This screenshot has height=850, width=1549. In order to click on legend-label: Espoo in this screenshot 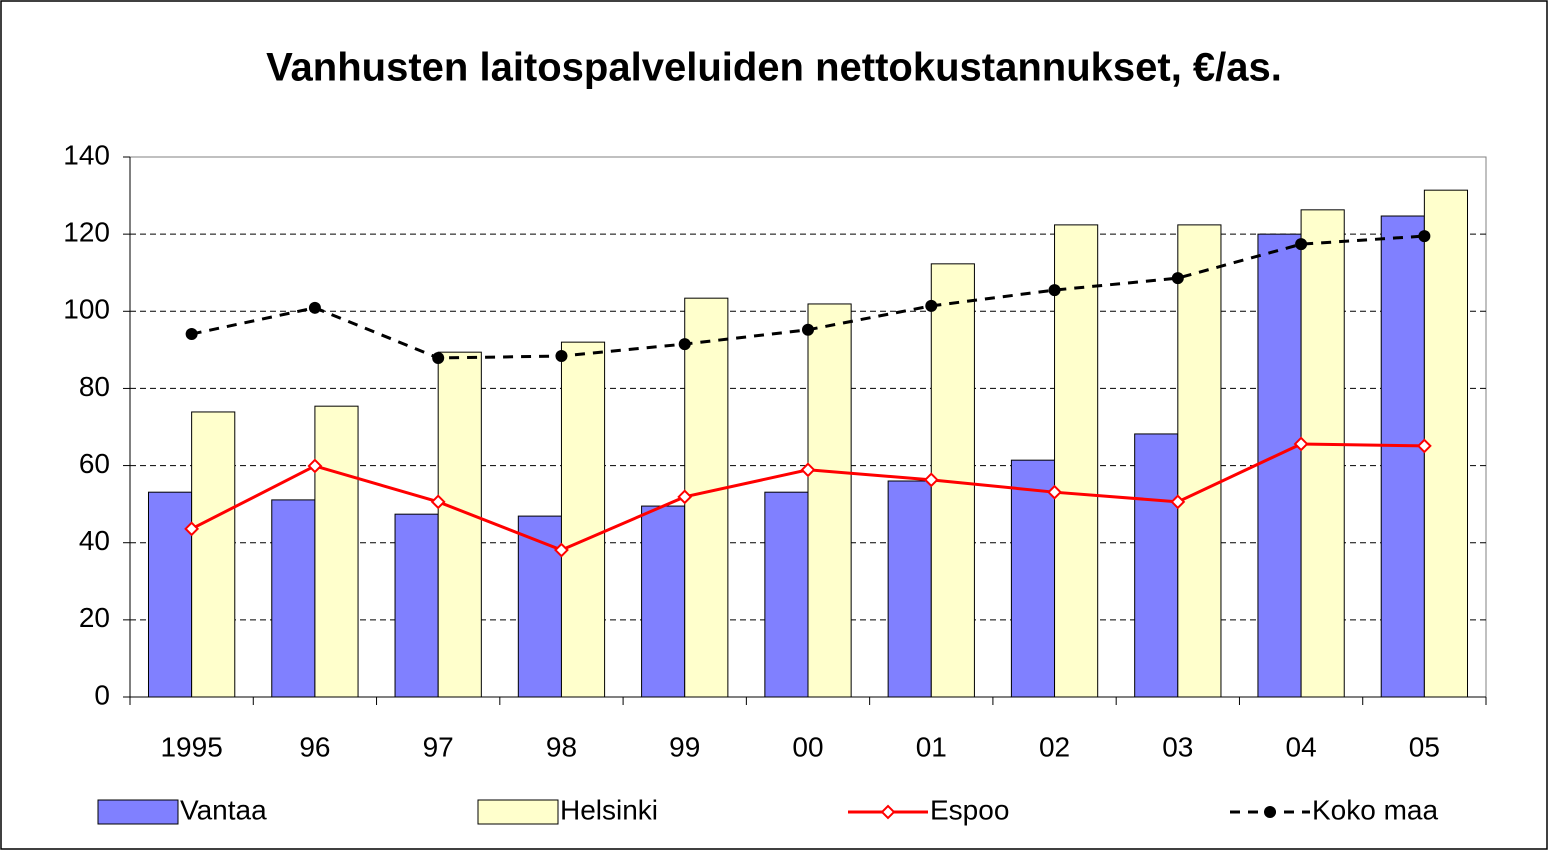, I will do `click(969, 809)`.